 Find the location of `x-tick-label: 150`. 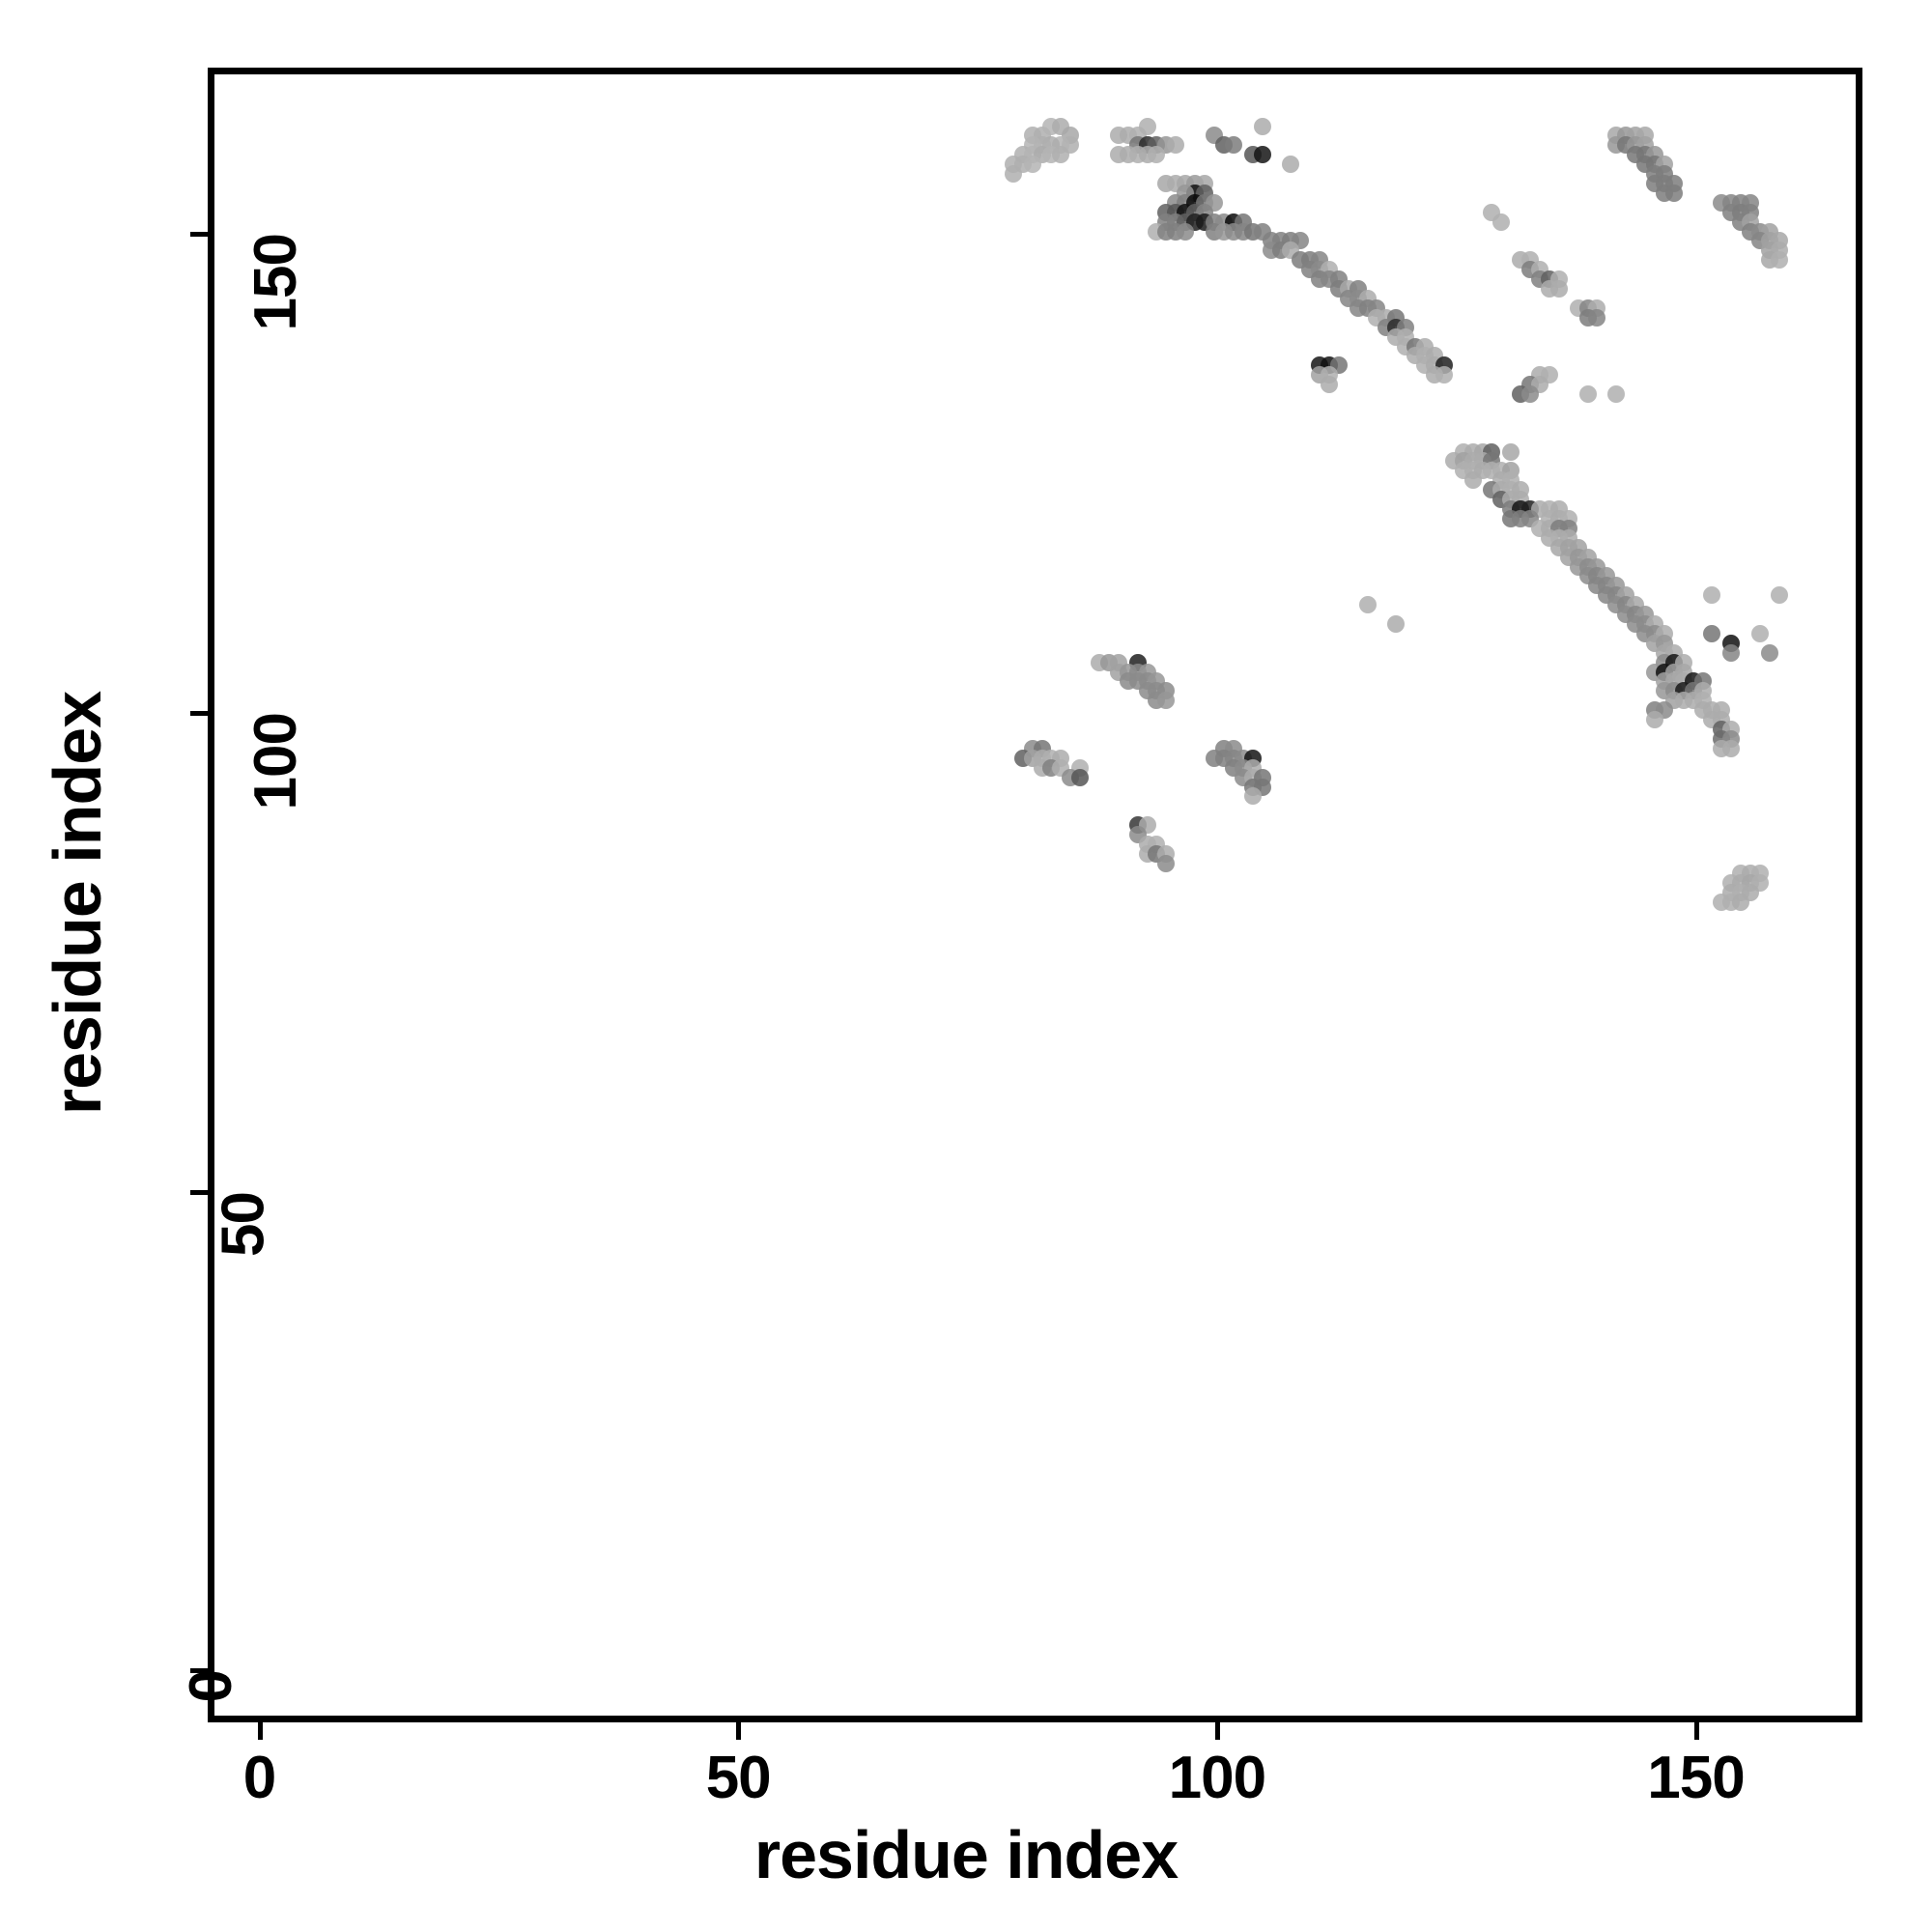

x-tick-label: 150 is located at coordinates (1696, 1778).